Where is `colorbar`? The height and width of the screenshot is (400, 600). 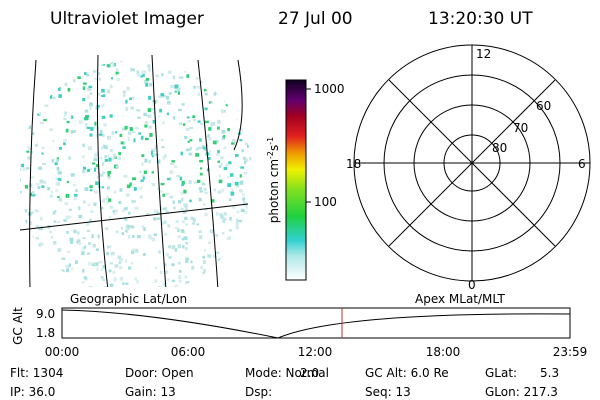
colorbar is located at coordinates (296, 180).